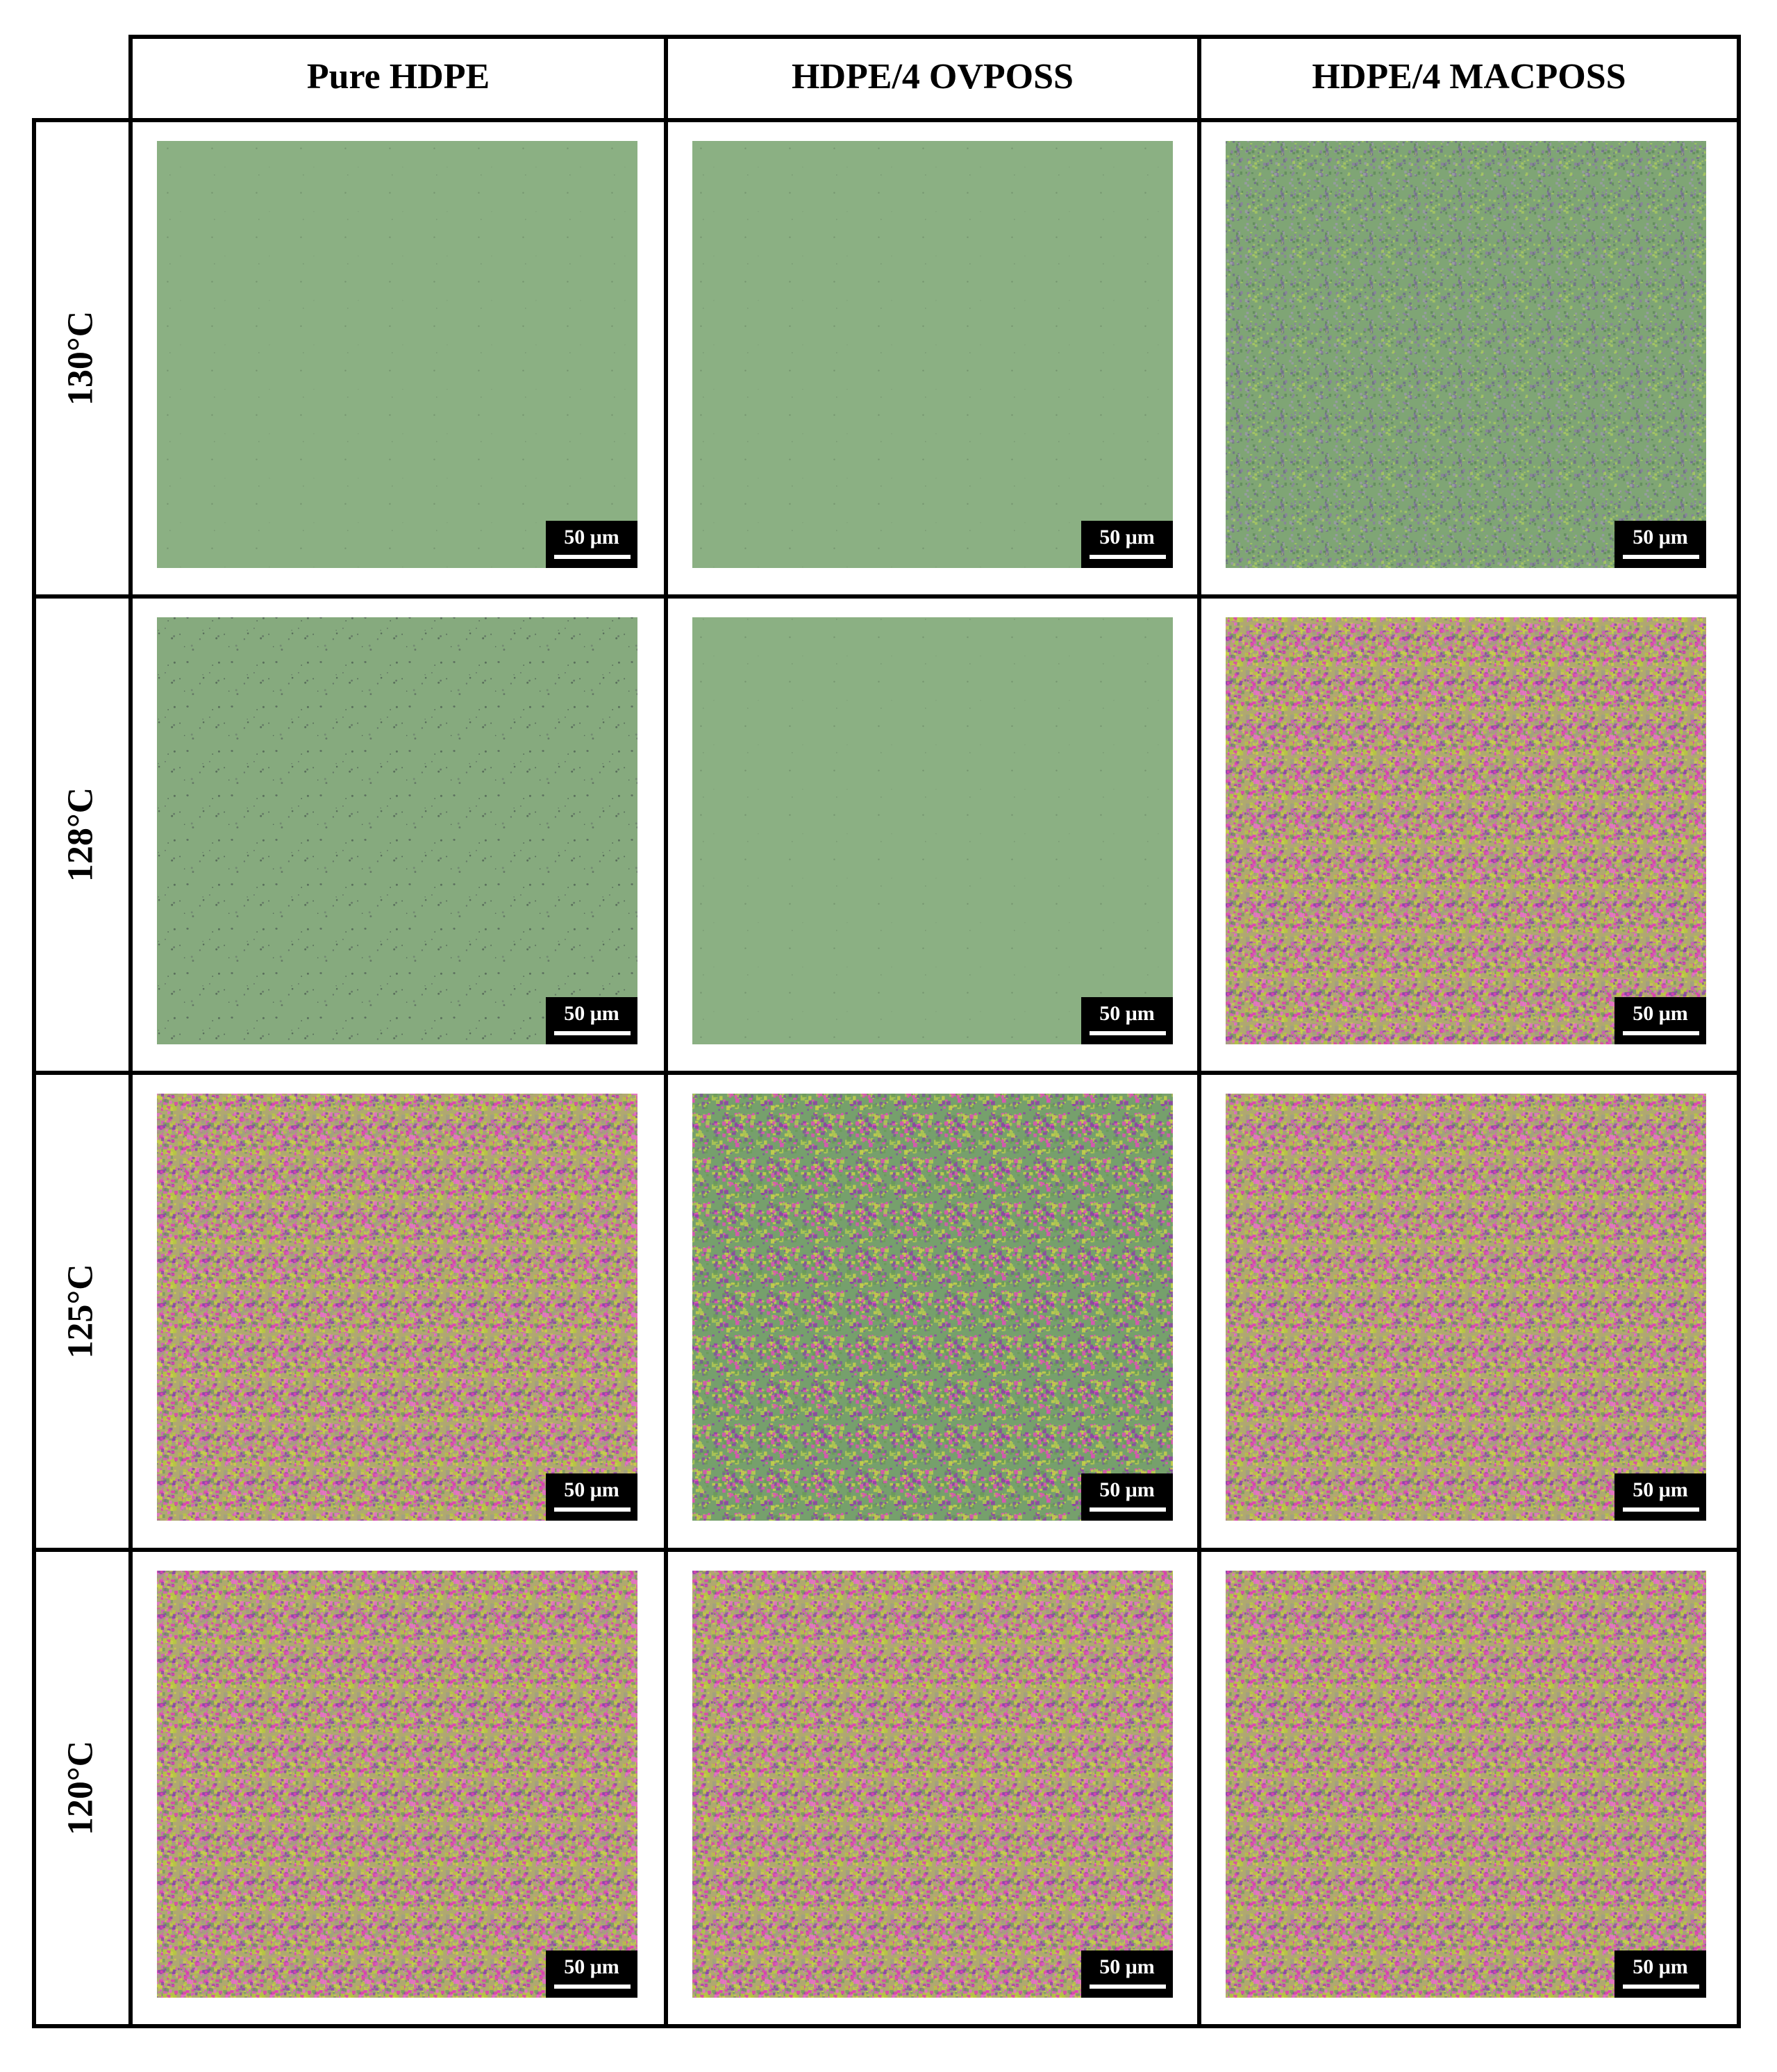  What do you see at coordinates (80, 835) in the screenshot?
I see `row-header: 128°C` at bounding box center [80, 835].